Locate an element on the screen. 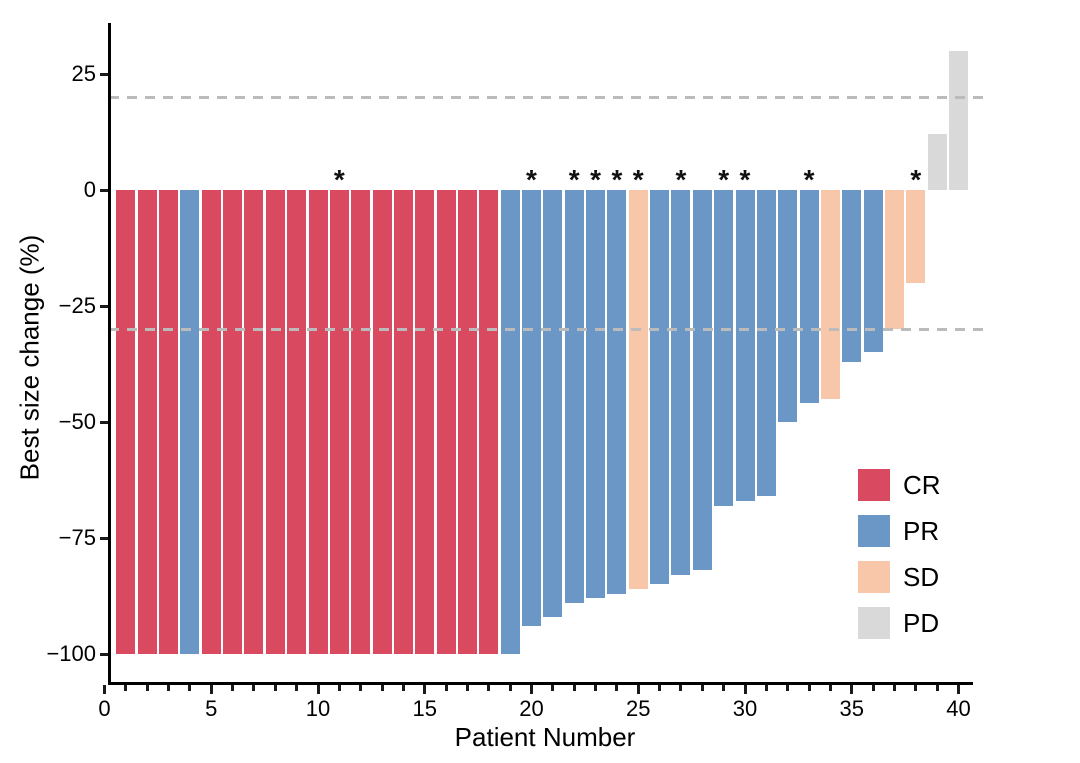 The image size is (1080, 763). asterisk-annotation-patient-27: * is located at coordinates (681, 179).